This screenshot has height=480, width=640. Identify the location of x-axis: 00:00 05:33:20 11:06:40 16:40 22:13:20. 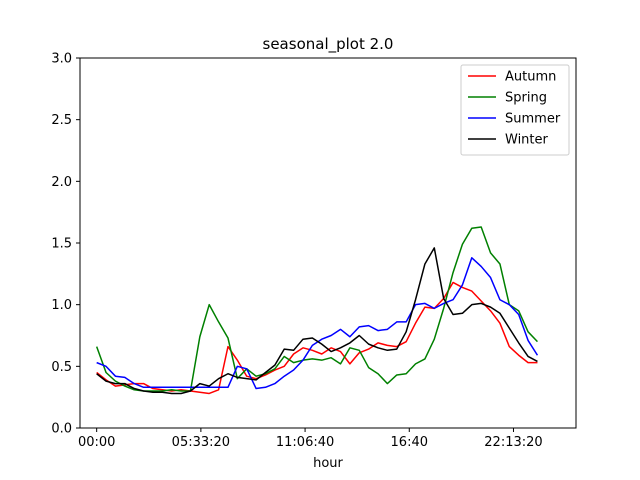
(310, 439).